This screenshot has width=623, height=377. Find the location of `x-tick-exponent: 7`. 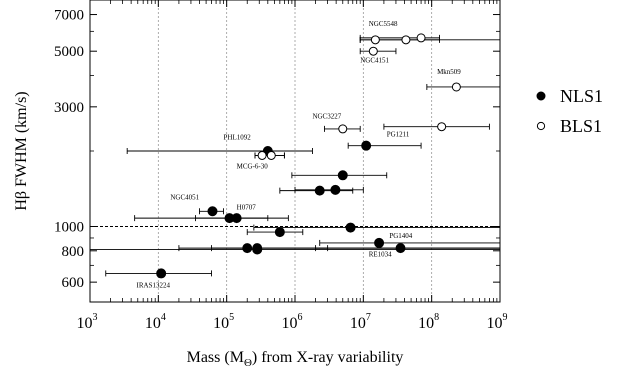

x-tick-exponent: 7 is located at coordinates (368, 317).